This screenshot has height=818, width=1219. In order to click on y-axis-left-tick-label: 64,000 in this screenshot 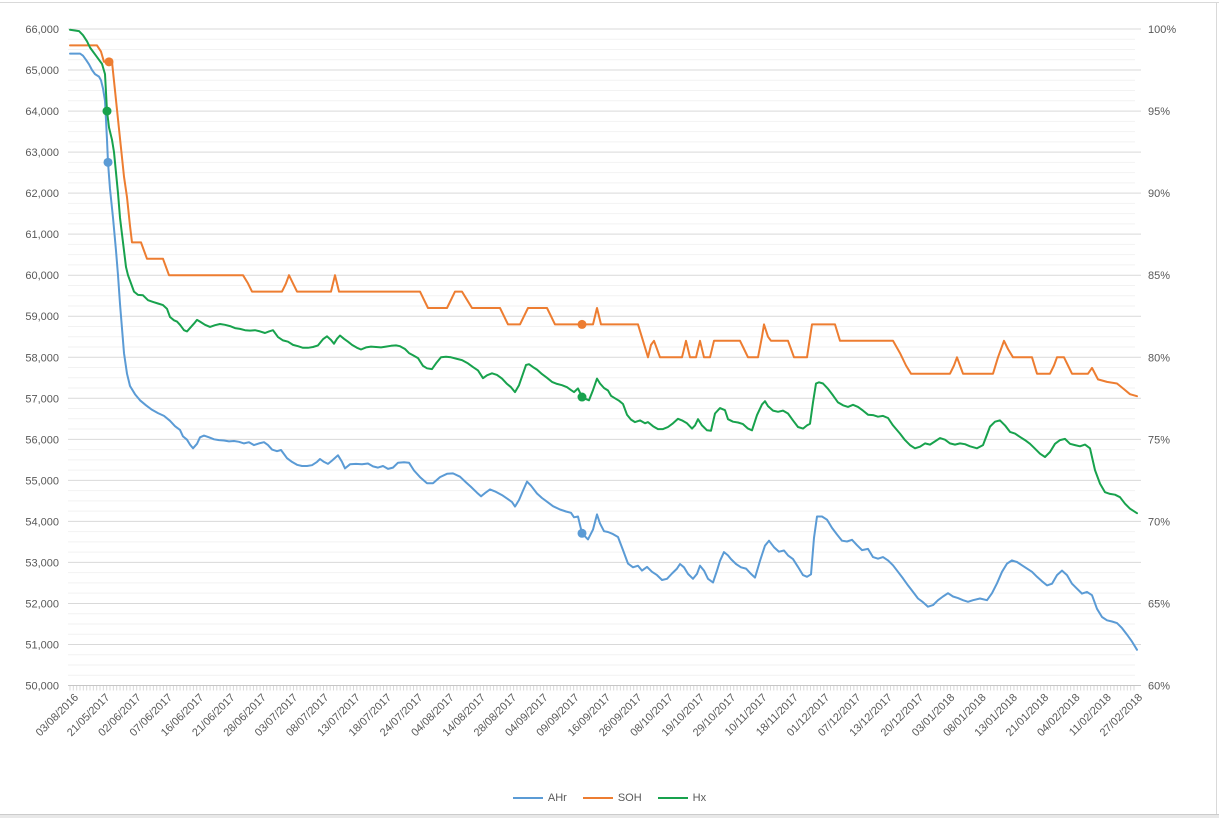, I will do `click(42, 112)`.